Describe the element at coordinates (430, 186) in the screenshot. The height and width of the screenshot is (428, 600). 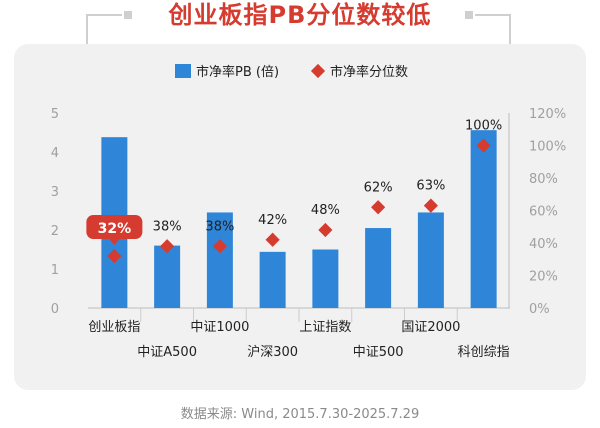
I see `data-label-7: 63%` at that location.